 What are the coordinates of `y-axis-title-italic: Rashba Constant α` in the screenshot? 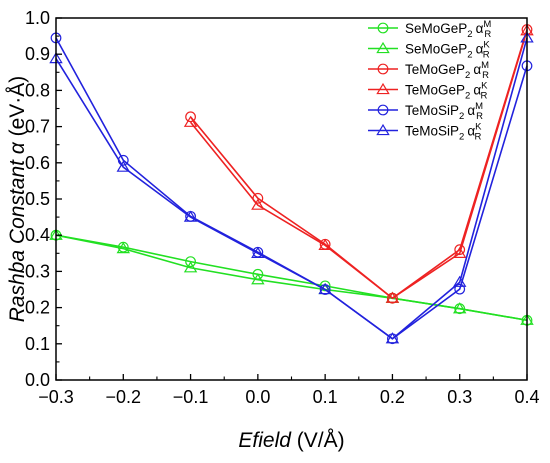 It's located at (17, 231).